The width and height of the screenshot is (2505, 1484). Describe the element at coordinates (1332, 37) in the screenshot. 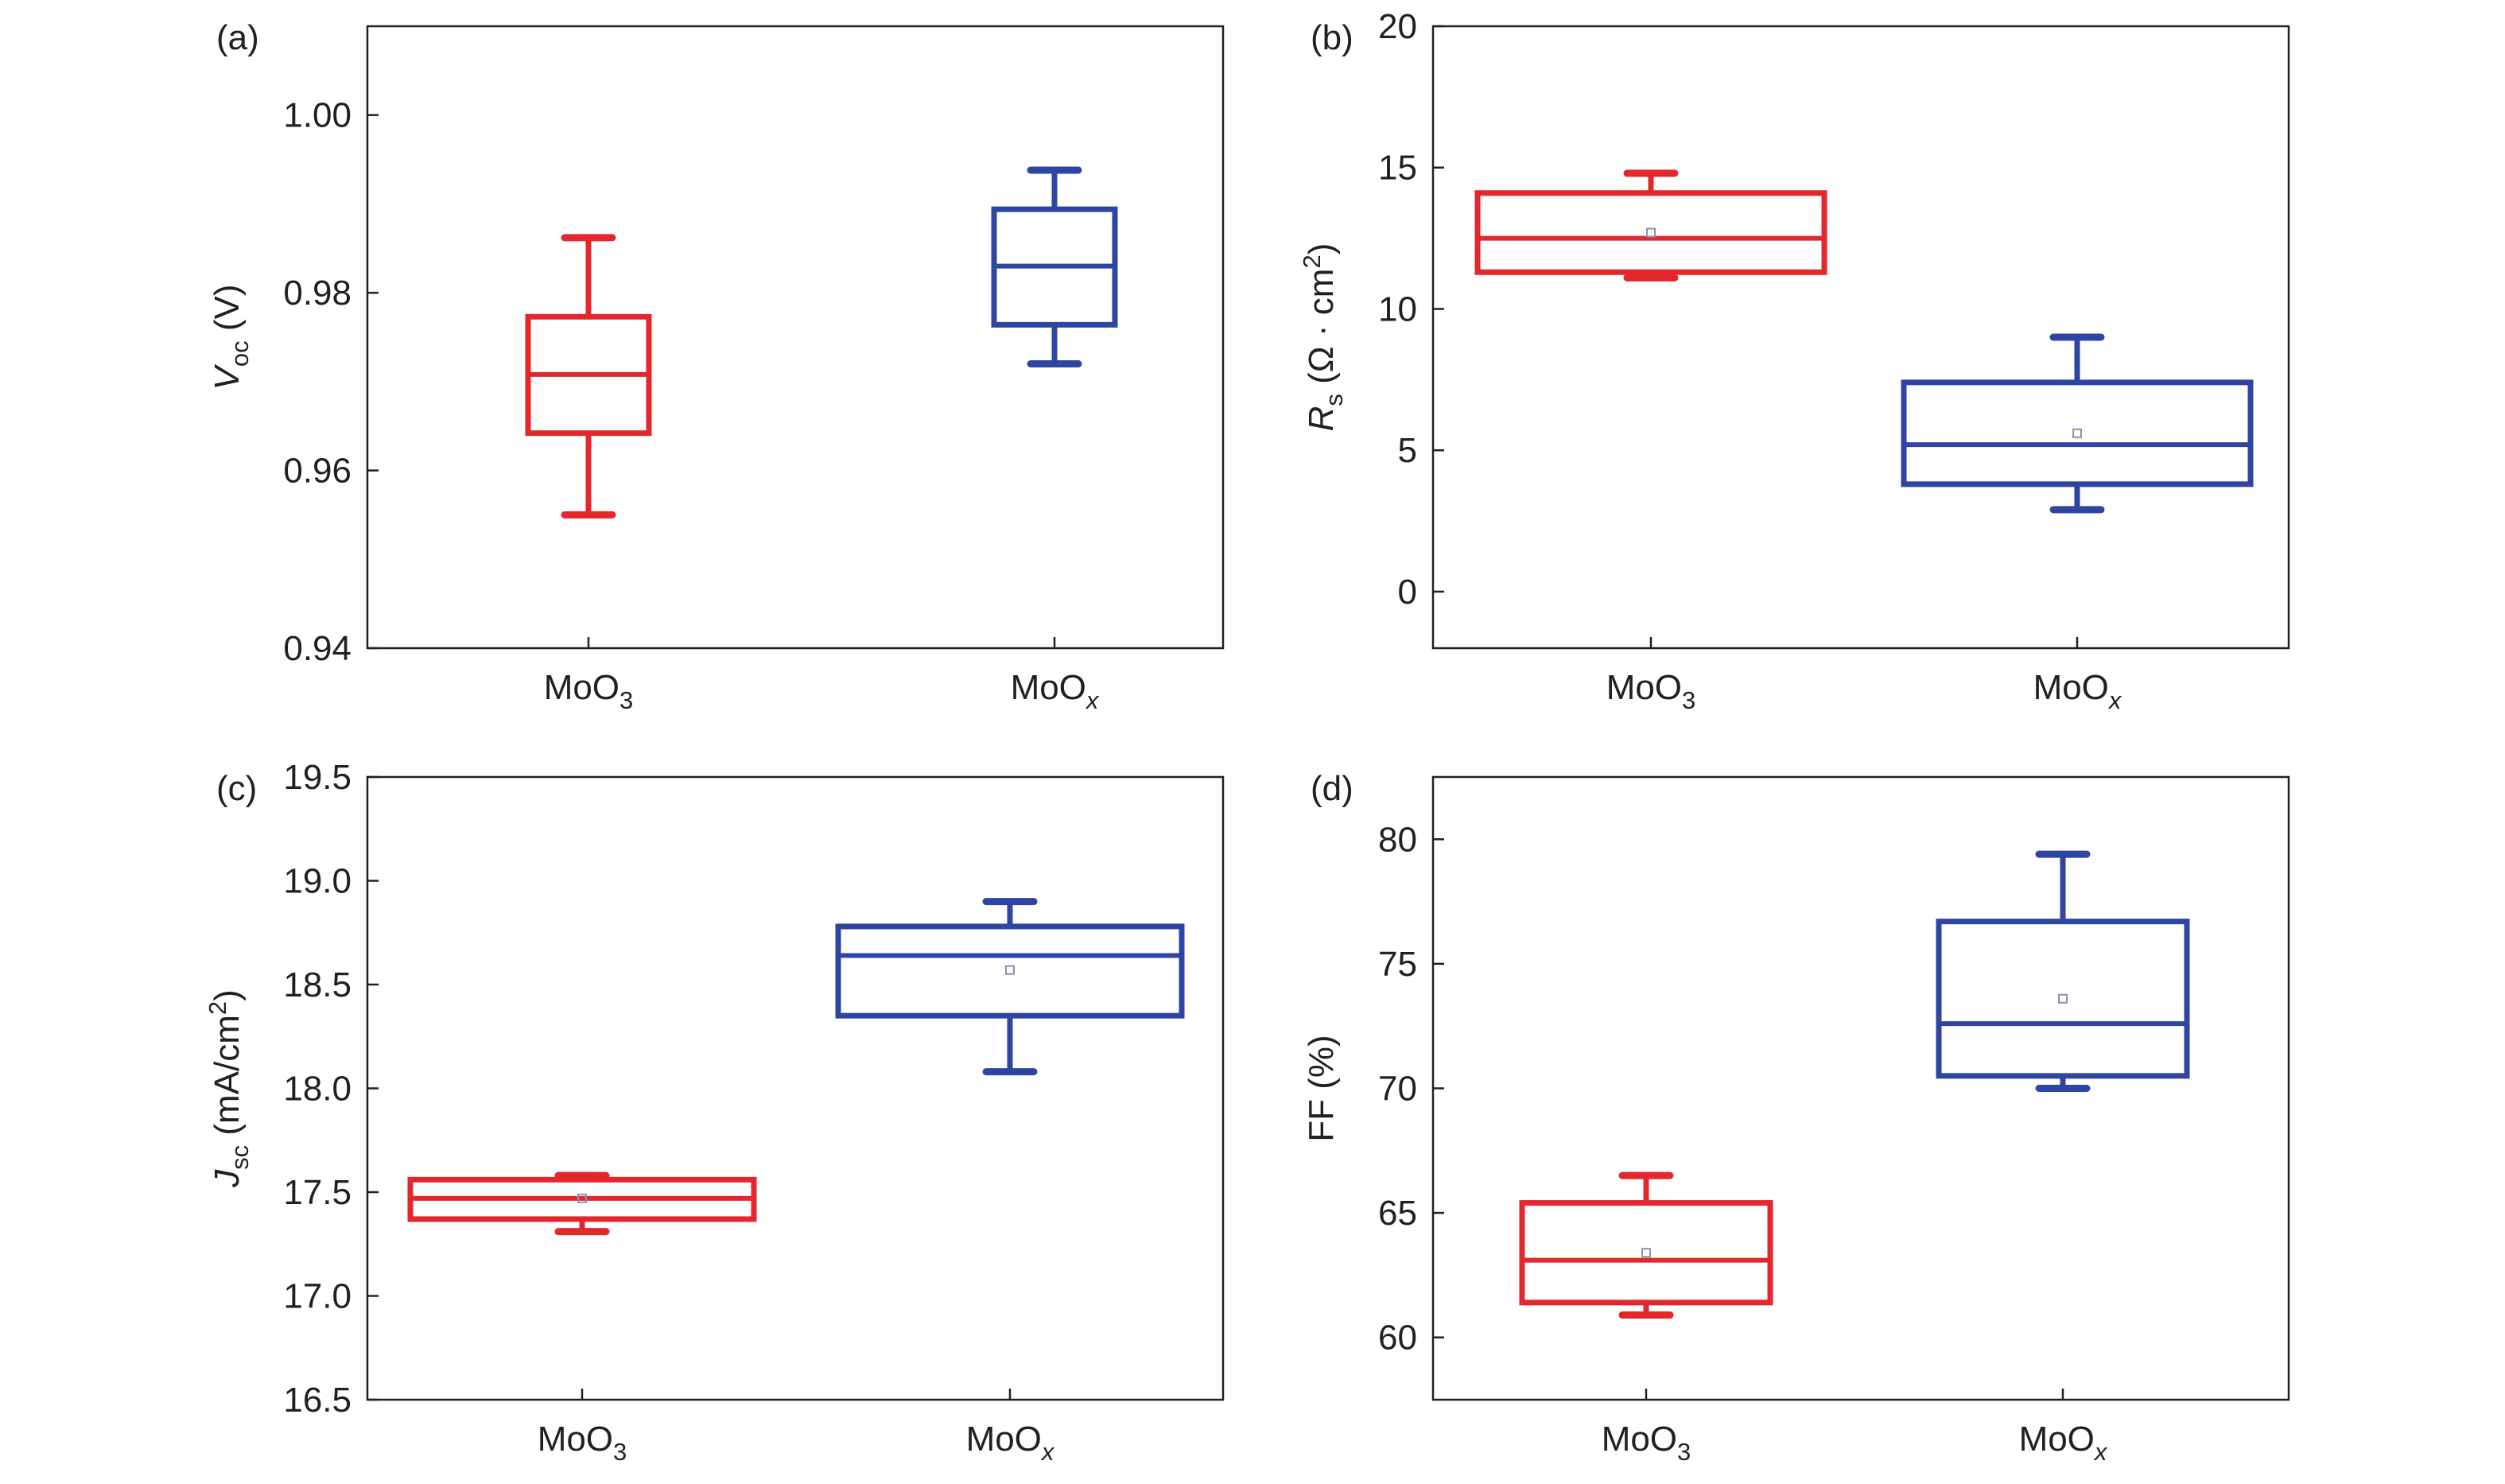

I see `panel-letter: (b)` at that location.